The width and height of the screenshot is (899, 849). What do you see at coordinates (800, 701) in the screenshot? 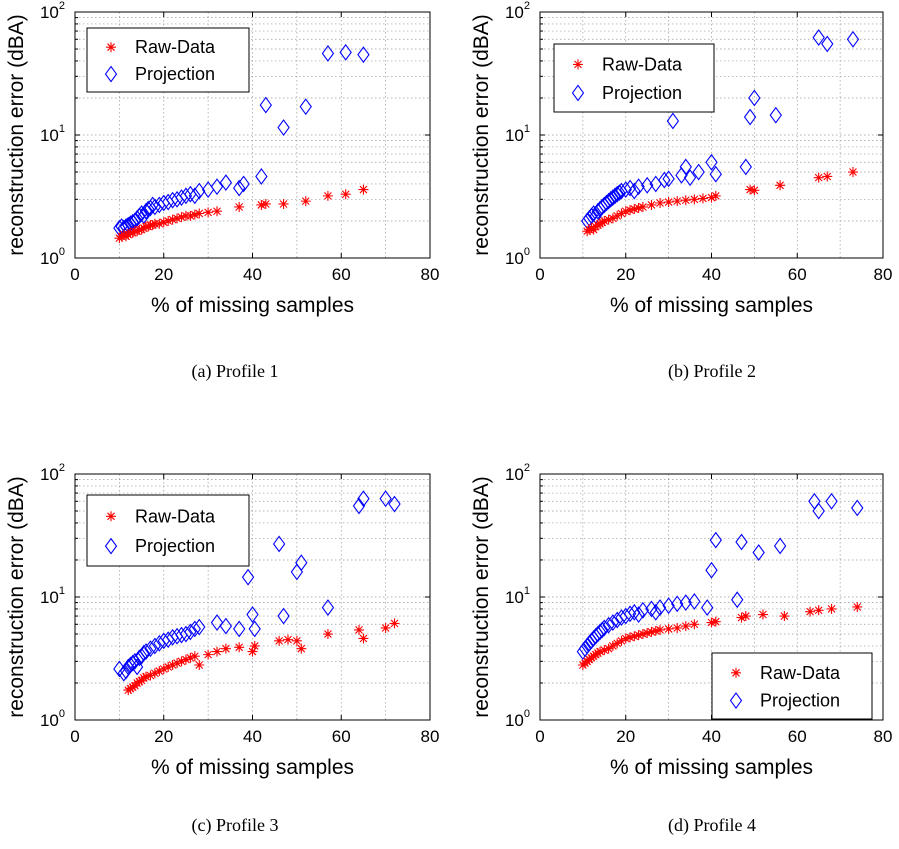
I see `legend-label: Projection` at bounding box center [800, 701].